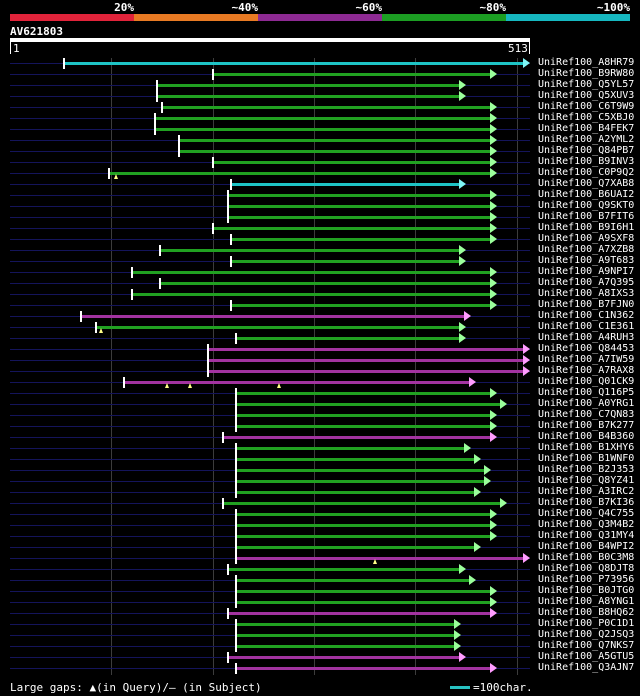 Image resolution: width=640 pixels, height=696 pixels. What do you see at coordinates (586, 447) in the screenshot?
I see `hit-label: UniRef100_B1XHY6` at bounding box center [586, 447].